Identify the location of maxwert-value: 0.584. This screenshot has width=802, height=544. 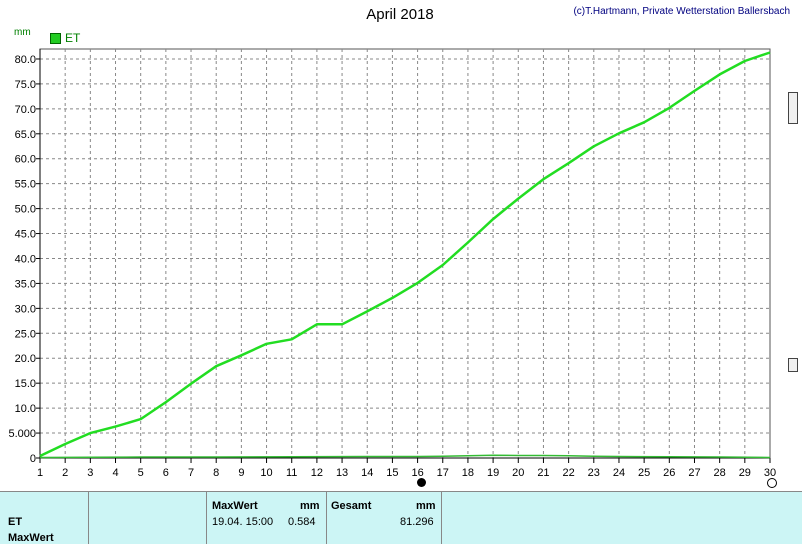
(302, 522).